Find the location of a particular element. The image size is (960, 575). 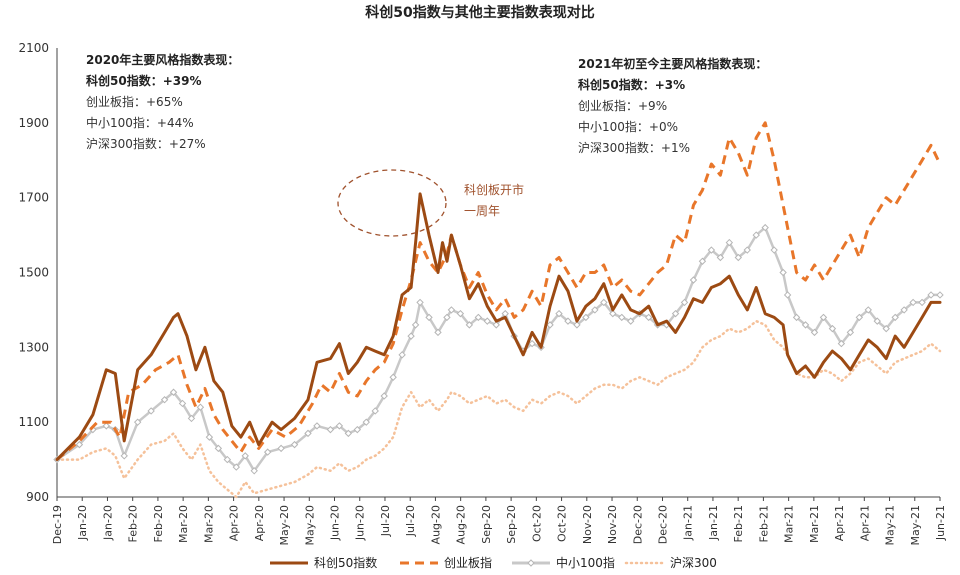

x-tick-label: Nov-20 is located at coordinates (612, 524).